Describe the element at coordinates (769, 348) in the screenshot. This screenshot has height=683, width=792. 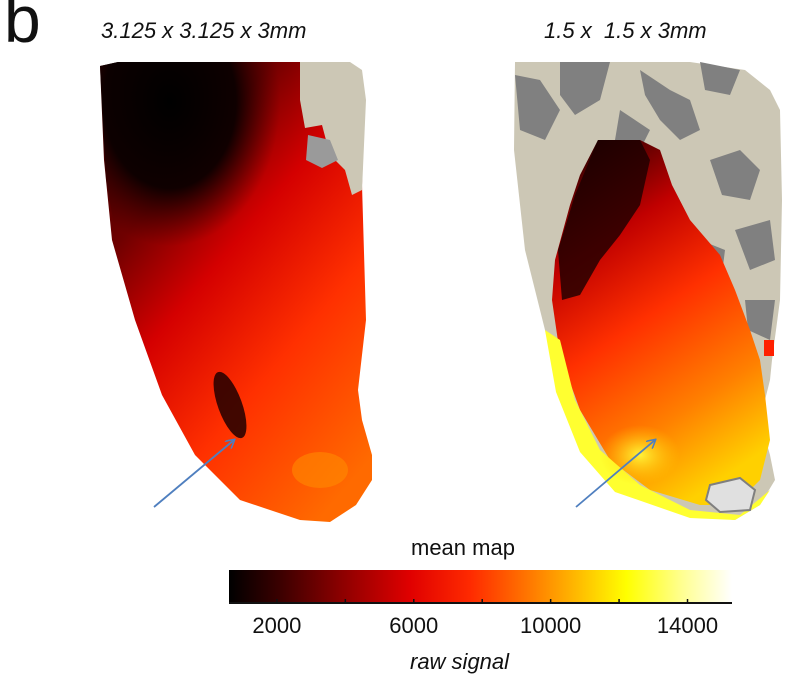
I see `right-cortex-red-speck` at that location.